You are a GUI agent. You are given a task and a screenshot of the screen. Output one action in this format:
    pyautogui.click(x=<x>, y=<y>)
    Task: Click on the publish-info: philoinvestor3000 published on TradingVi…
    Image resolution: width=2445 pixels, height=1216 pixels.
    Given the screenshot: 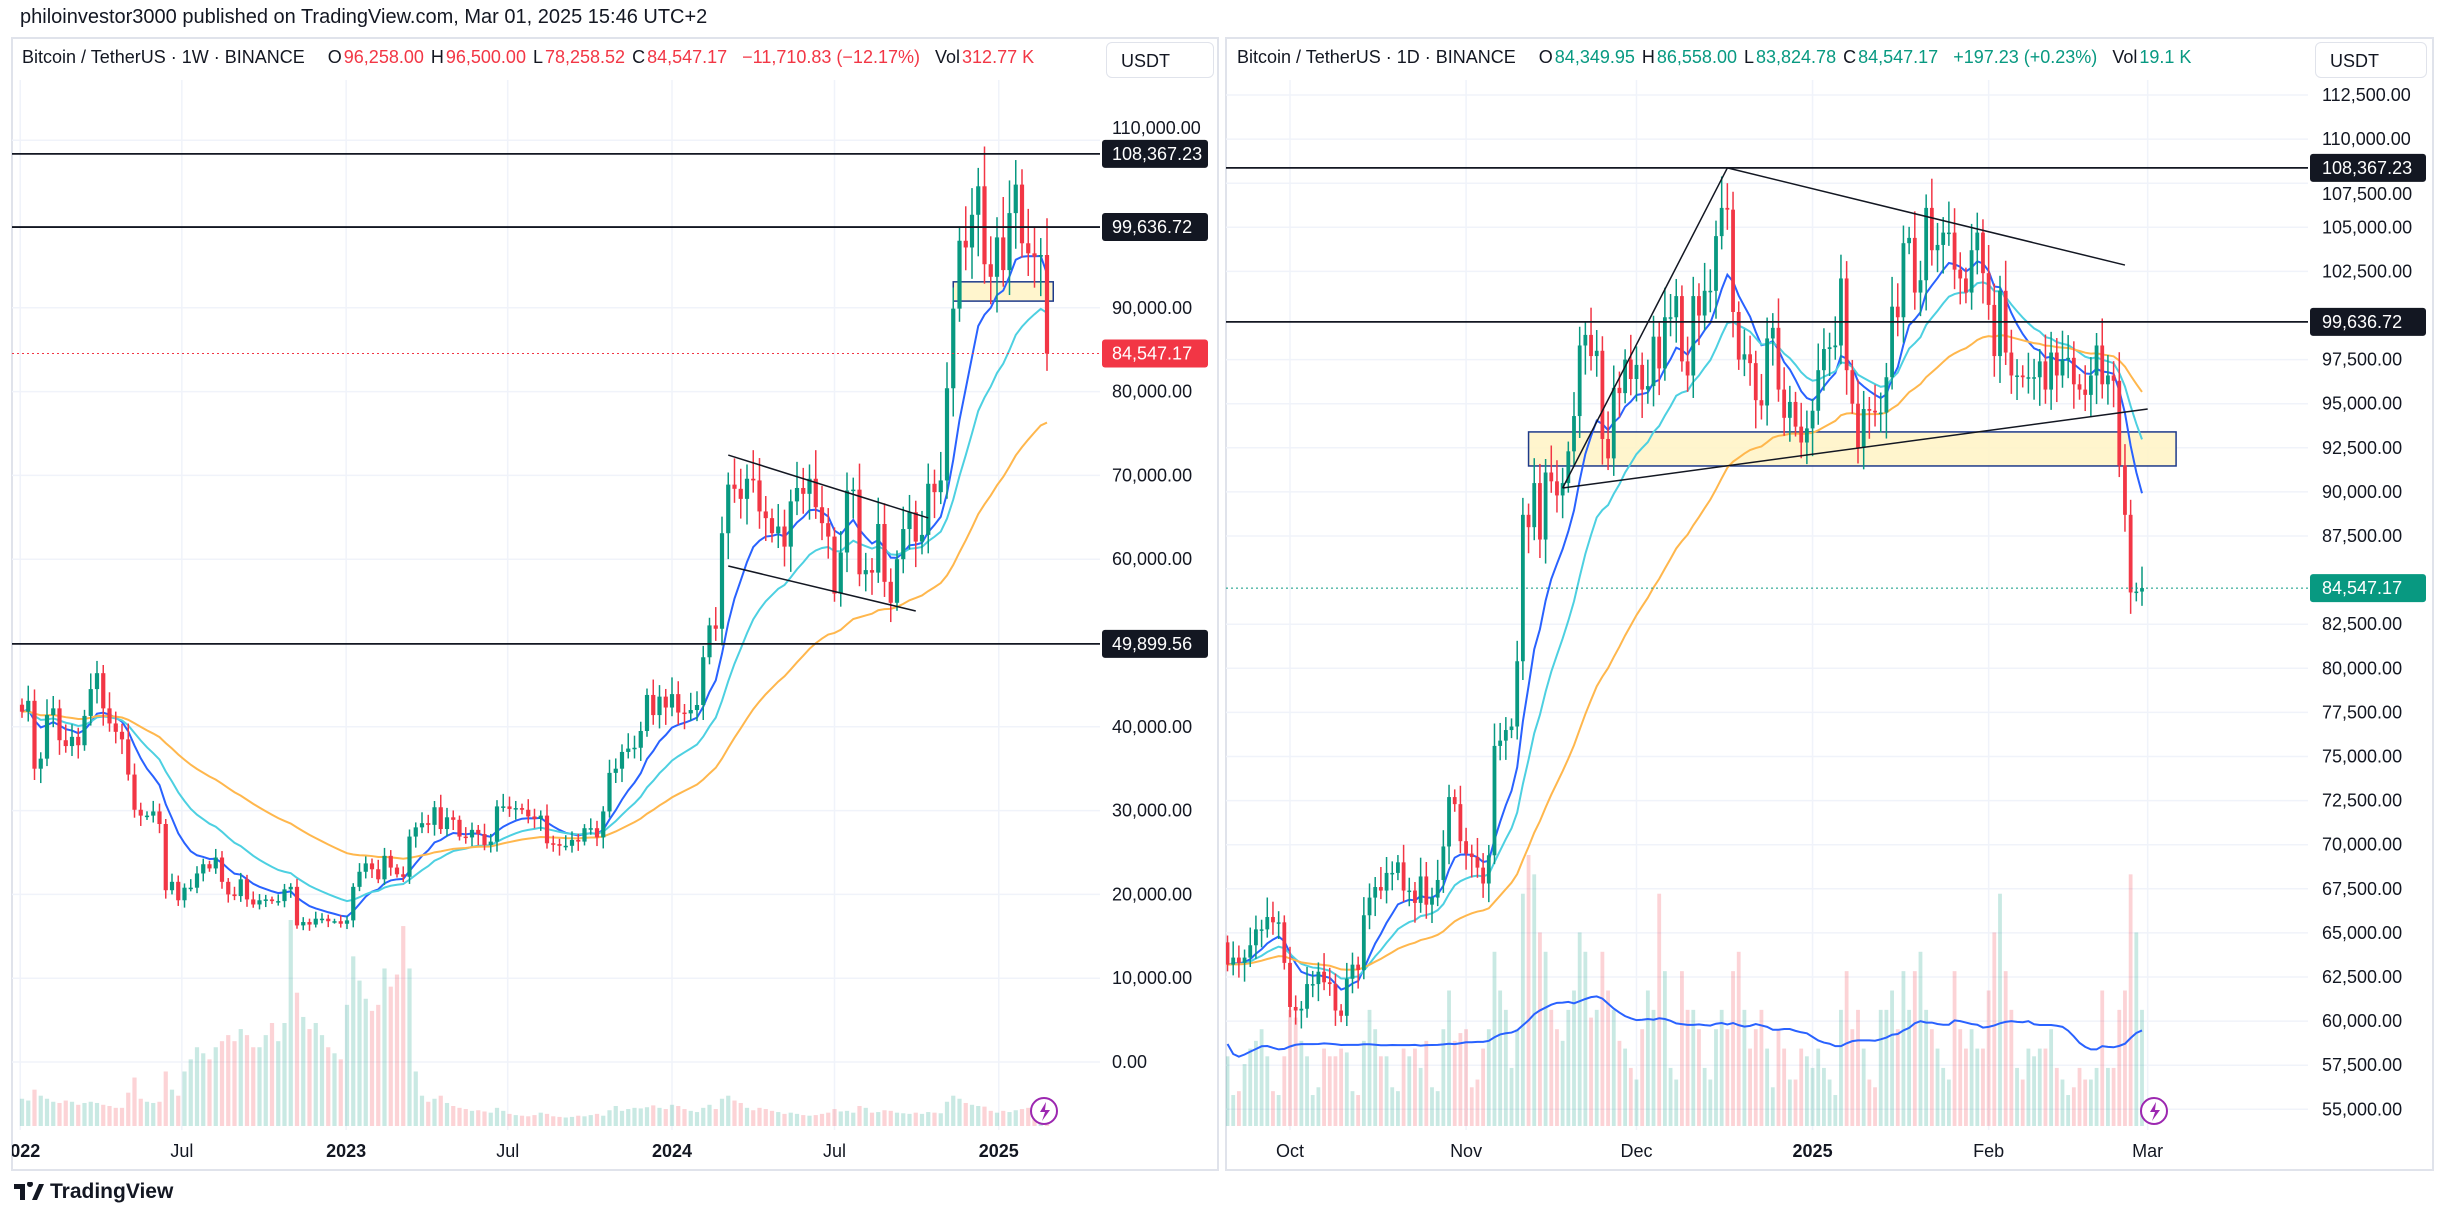 What is the action you would take?
    pyautogui.click(x=364, y=17)
    